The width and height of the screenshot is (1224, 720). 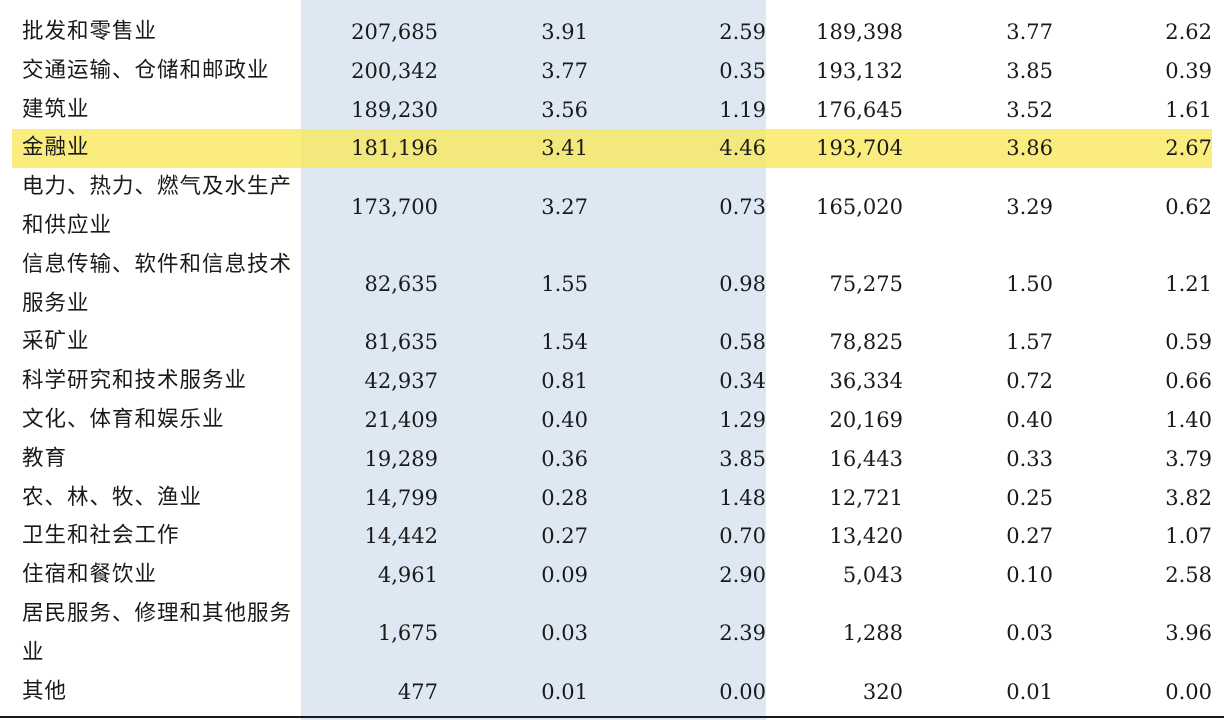 I want to click on value-cell-c5: 0.33, so click(x=1029, y=458).